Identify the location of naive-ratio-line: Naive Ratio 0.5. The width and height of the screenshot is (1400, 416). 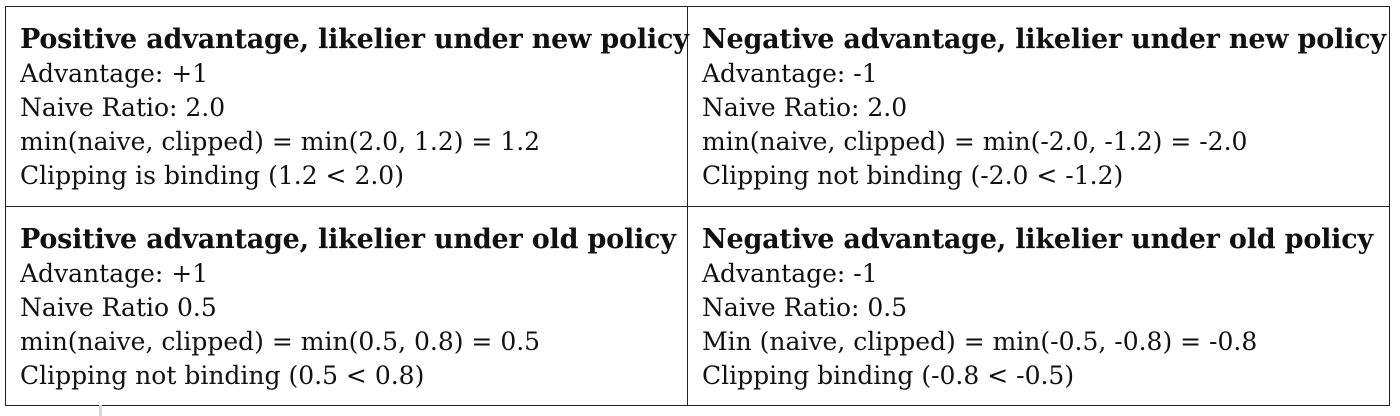
(118, 307).